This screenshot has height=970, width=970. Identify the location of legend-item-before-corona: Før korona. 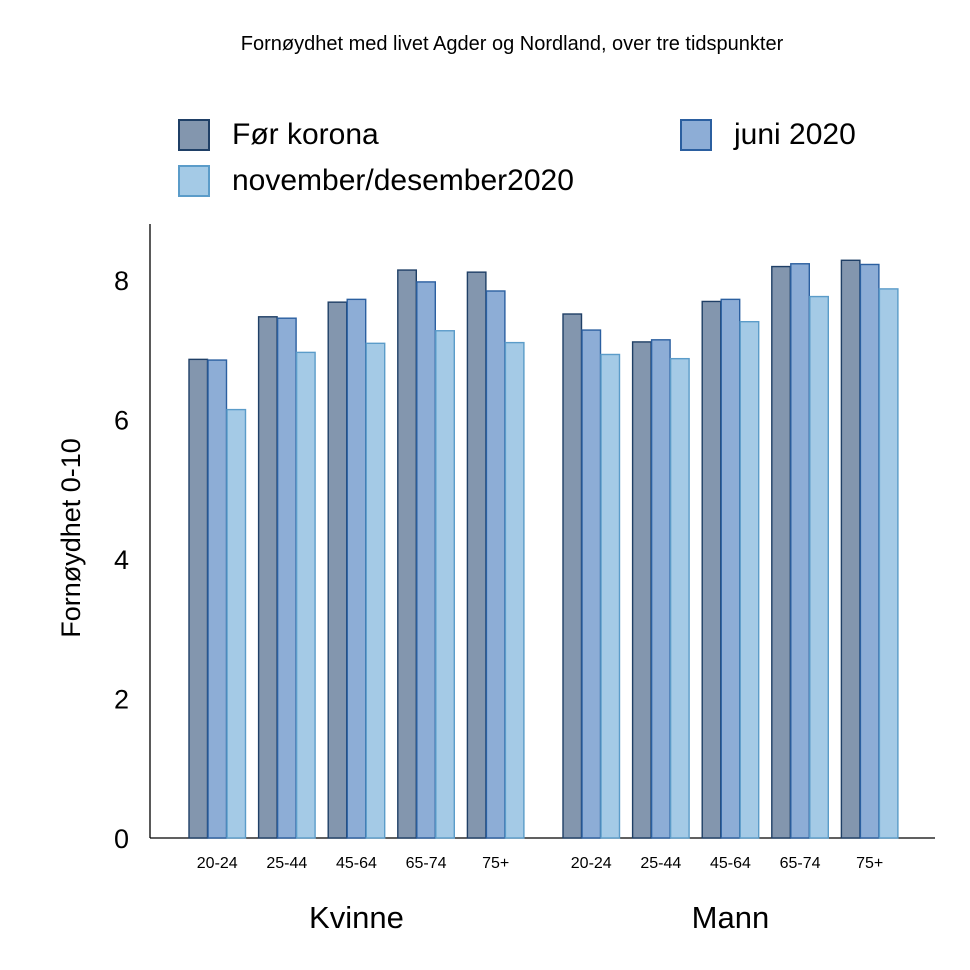
(278, 135).